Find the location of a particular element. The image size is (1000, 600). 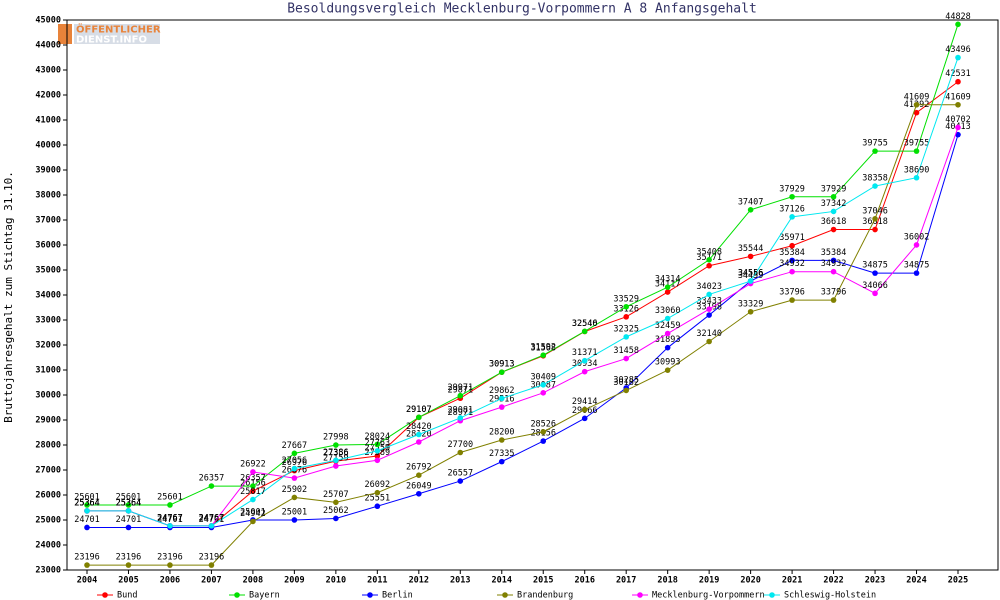

data-label: 28024 is located at coordinates (378, 437).